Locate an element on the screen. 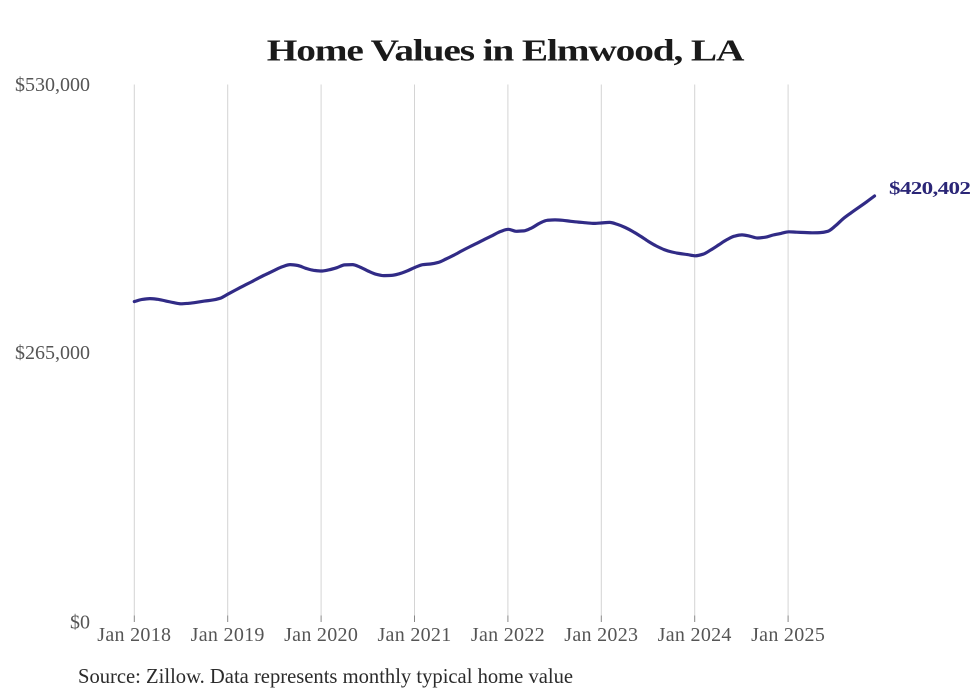 The width and height of the screenshot is (980, 699). svg-text: Jan 2023 is located at coordinates (601, 635).